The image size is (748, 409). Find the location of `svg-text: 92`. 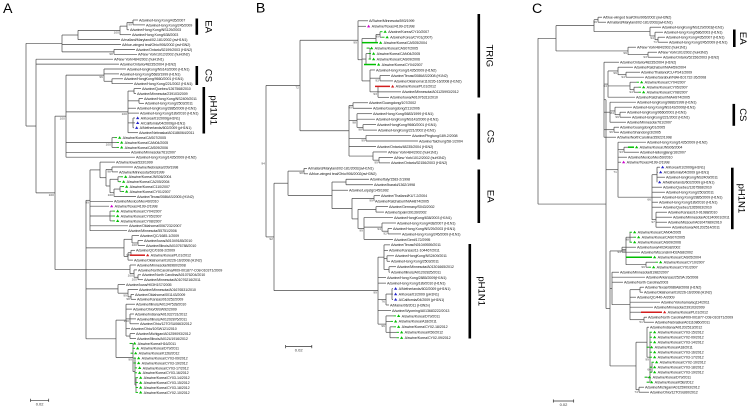

svg-text: 92 is located at coordinates (385, 233).